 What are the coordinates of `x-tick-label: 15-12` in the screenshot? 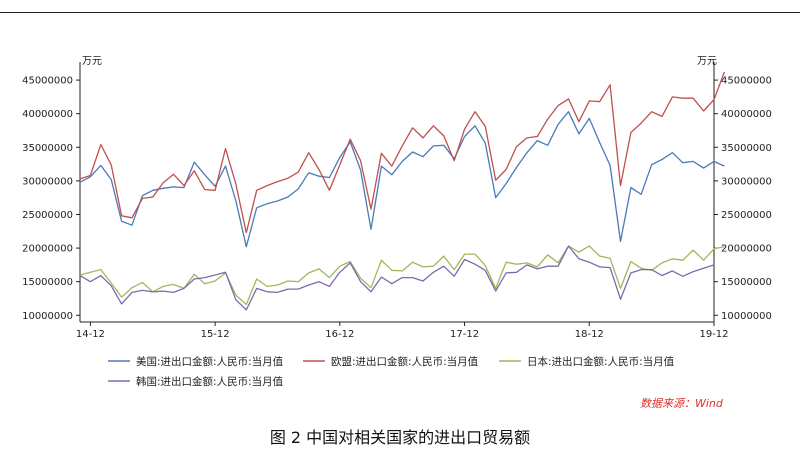 It's located at (215, 334).